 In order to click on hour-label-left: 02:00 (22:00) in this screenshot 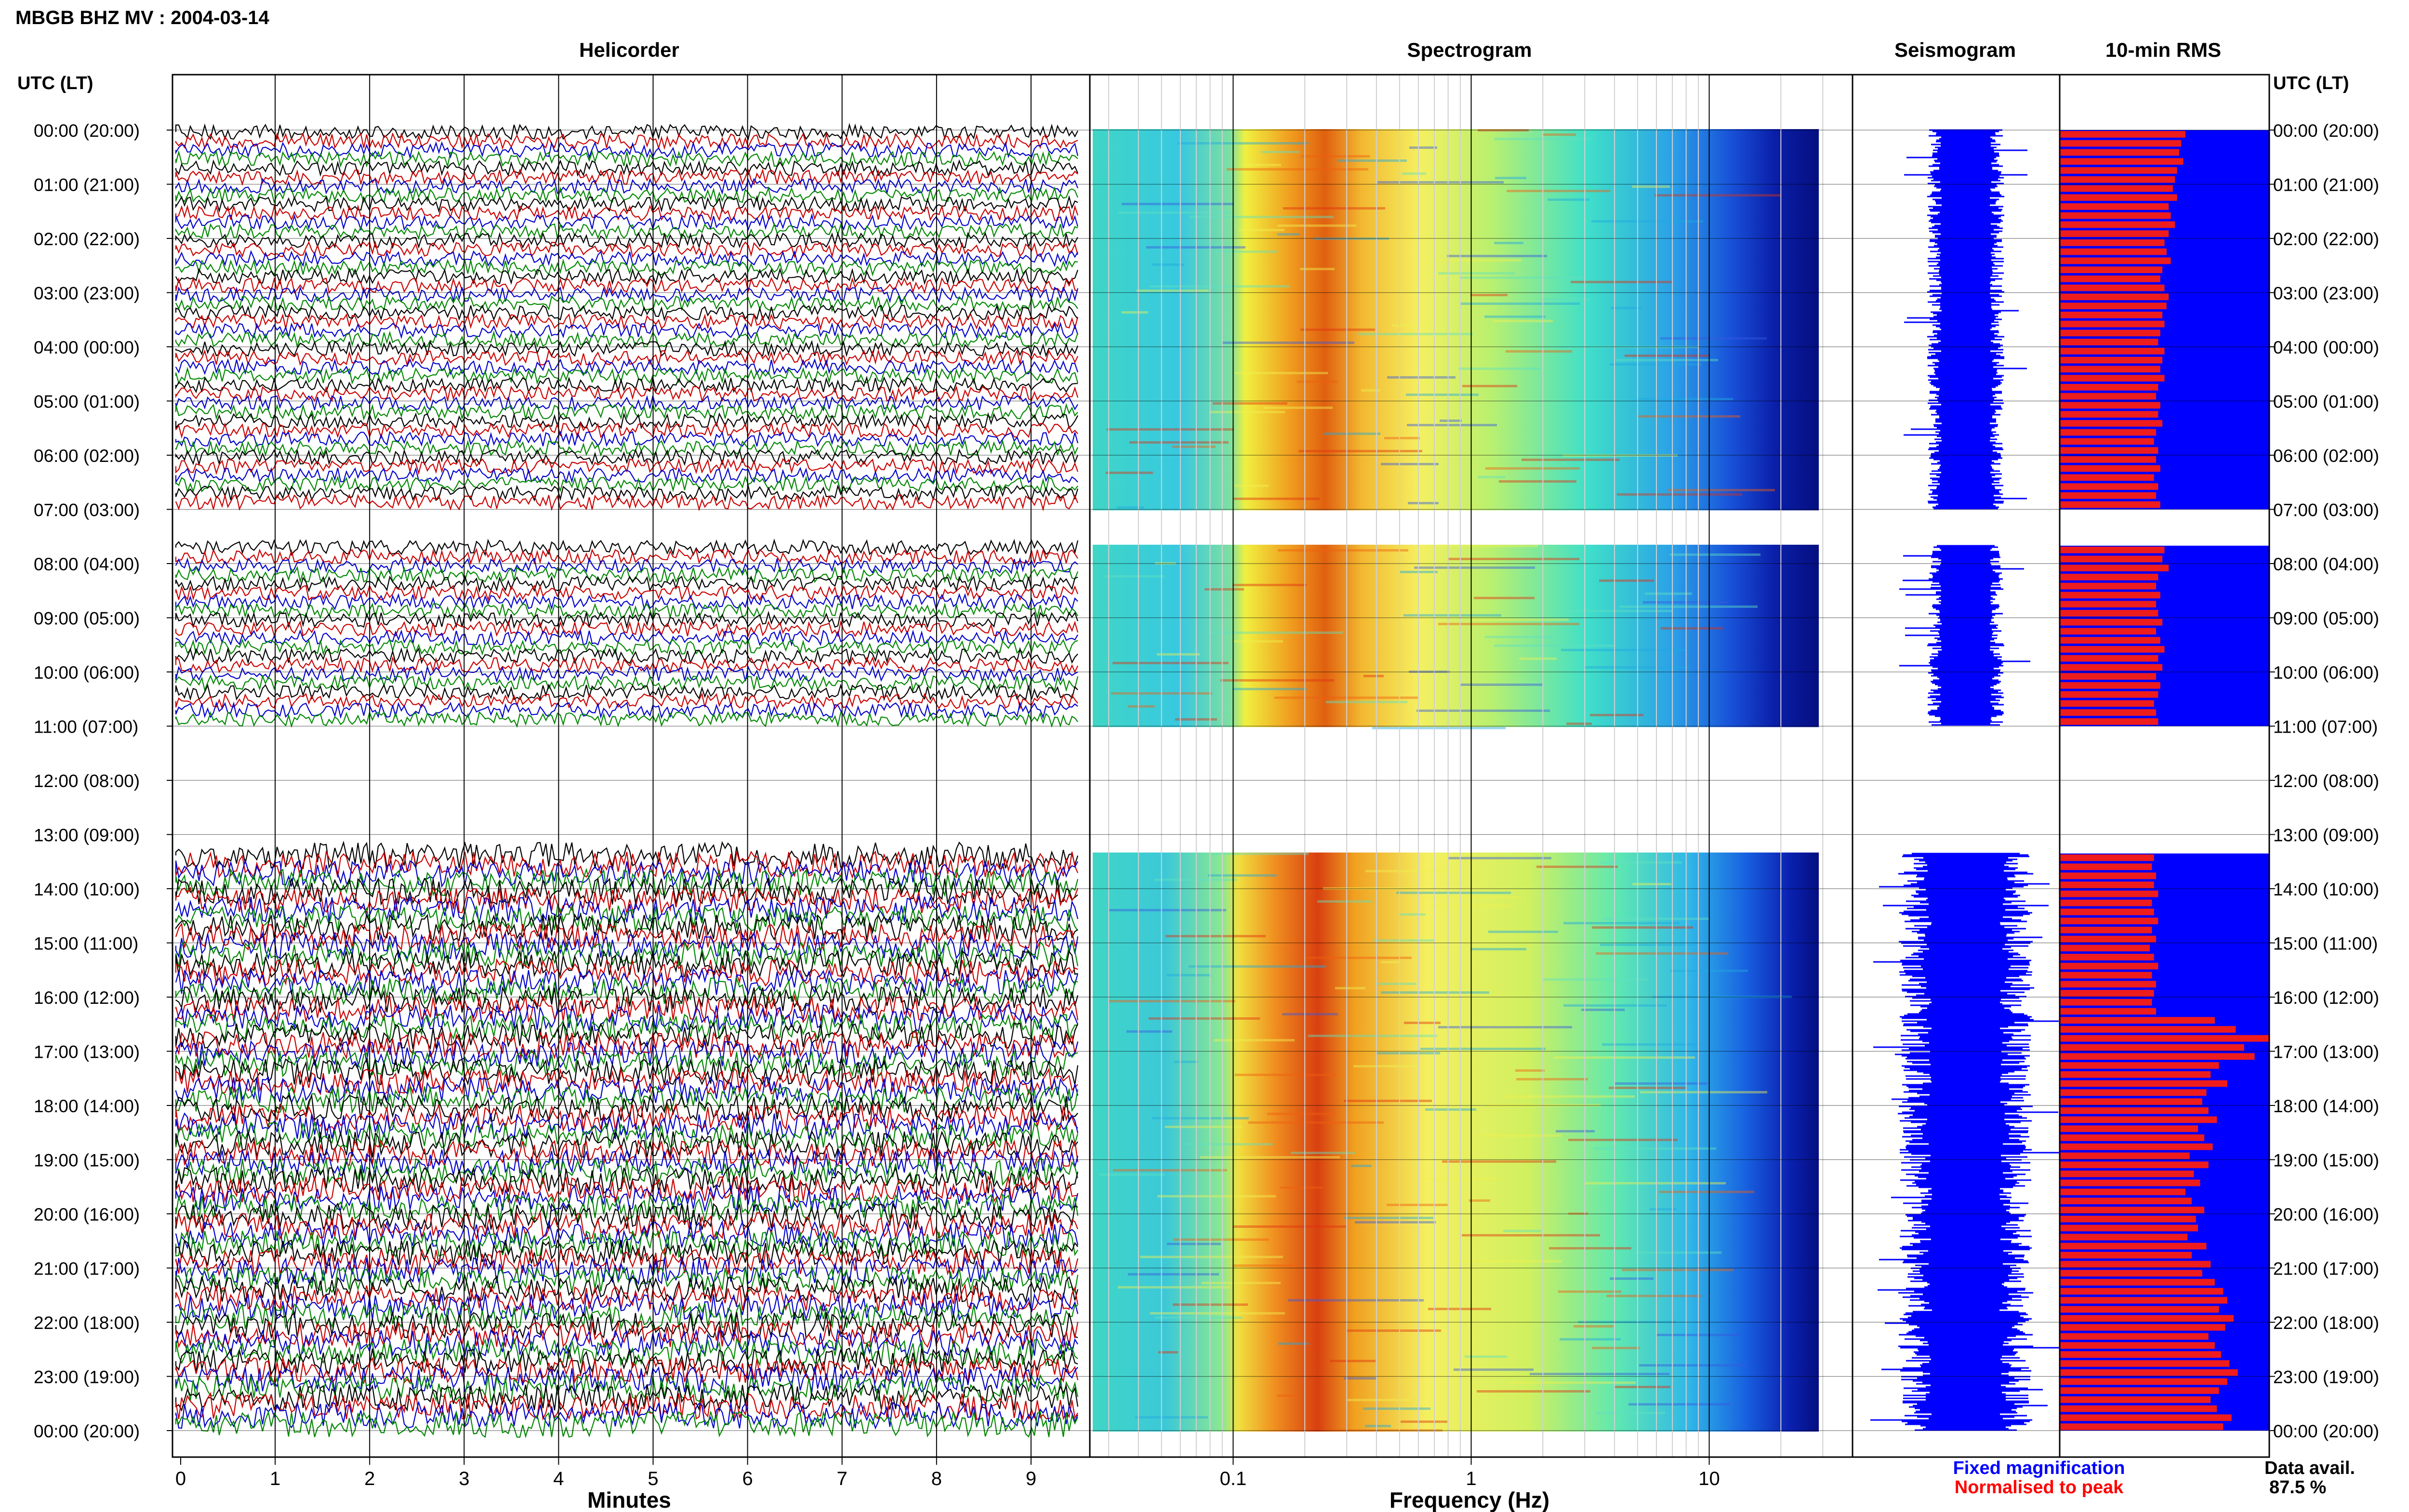, I will do `click(87, 239)`.